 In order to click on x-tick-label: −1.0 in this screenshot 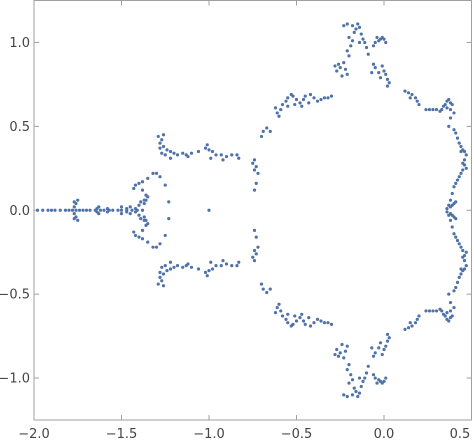, I will do `click(209, 434)`.